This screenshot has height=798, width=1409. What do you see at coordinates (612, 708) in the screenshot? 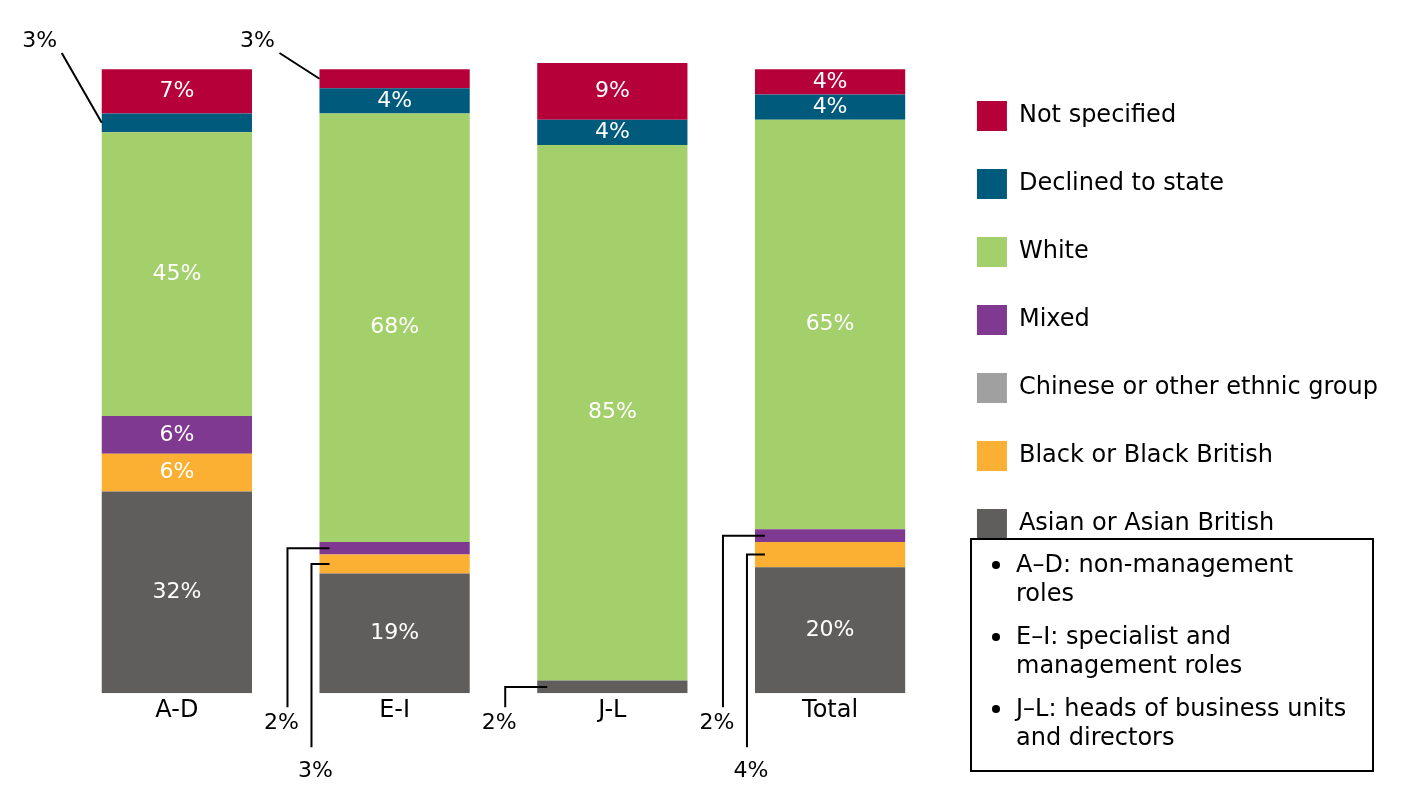
I see `x-tick-label: J-L` at bounding box center [612, 708].